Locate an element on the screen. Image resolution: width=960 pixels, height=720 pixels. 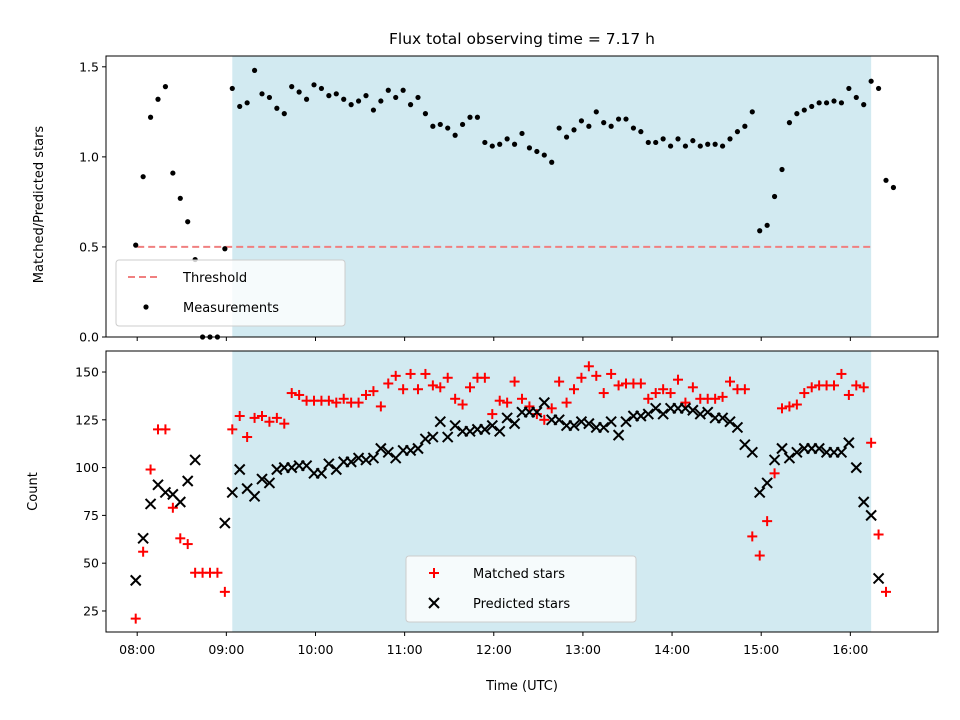
y-tick-label: 75 is located at coordinates (91, 515).